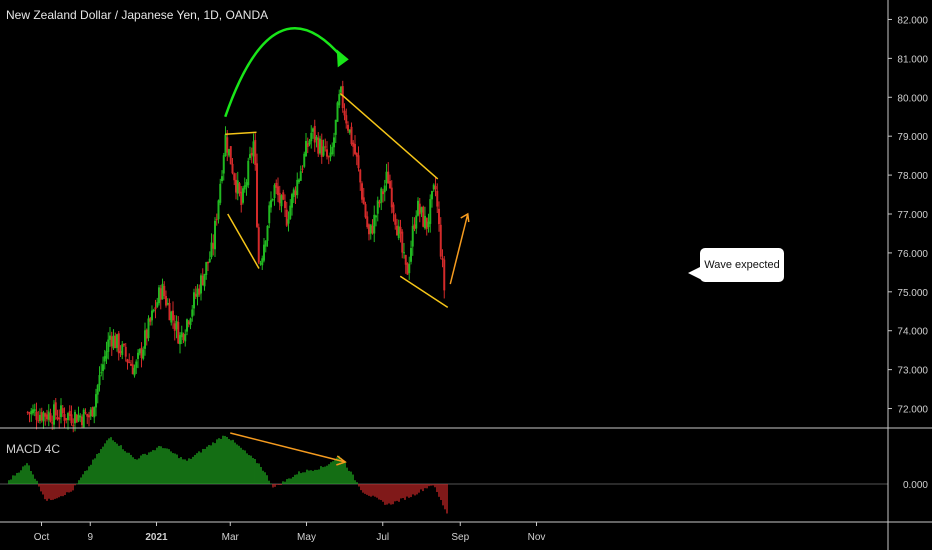 The width and height of the screenshot is (932, 550). What do you see at coordinates (742, 265) in the screenshot?
I see `wave-expected-callout: Wave expected` at bounding box center [742, 265].